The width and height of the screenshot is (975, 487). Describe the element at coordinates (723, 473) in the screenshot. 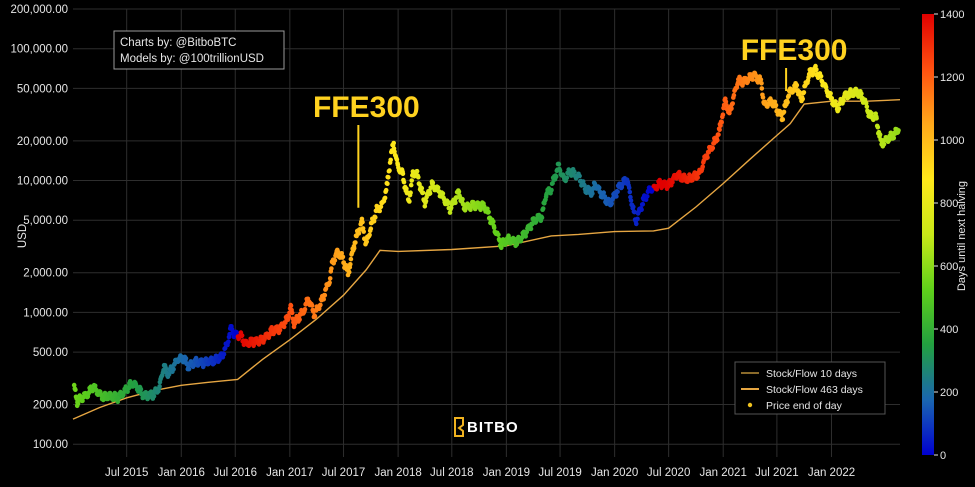

I see `x-tick-label: Jan 2021` at that location.